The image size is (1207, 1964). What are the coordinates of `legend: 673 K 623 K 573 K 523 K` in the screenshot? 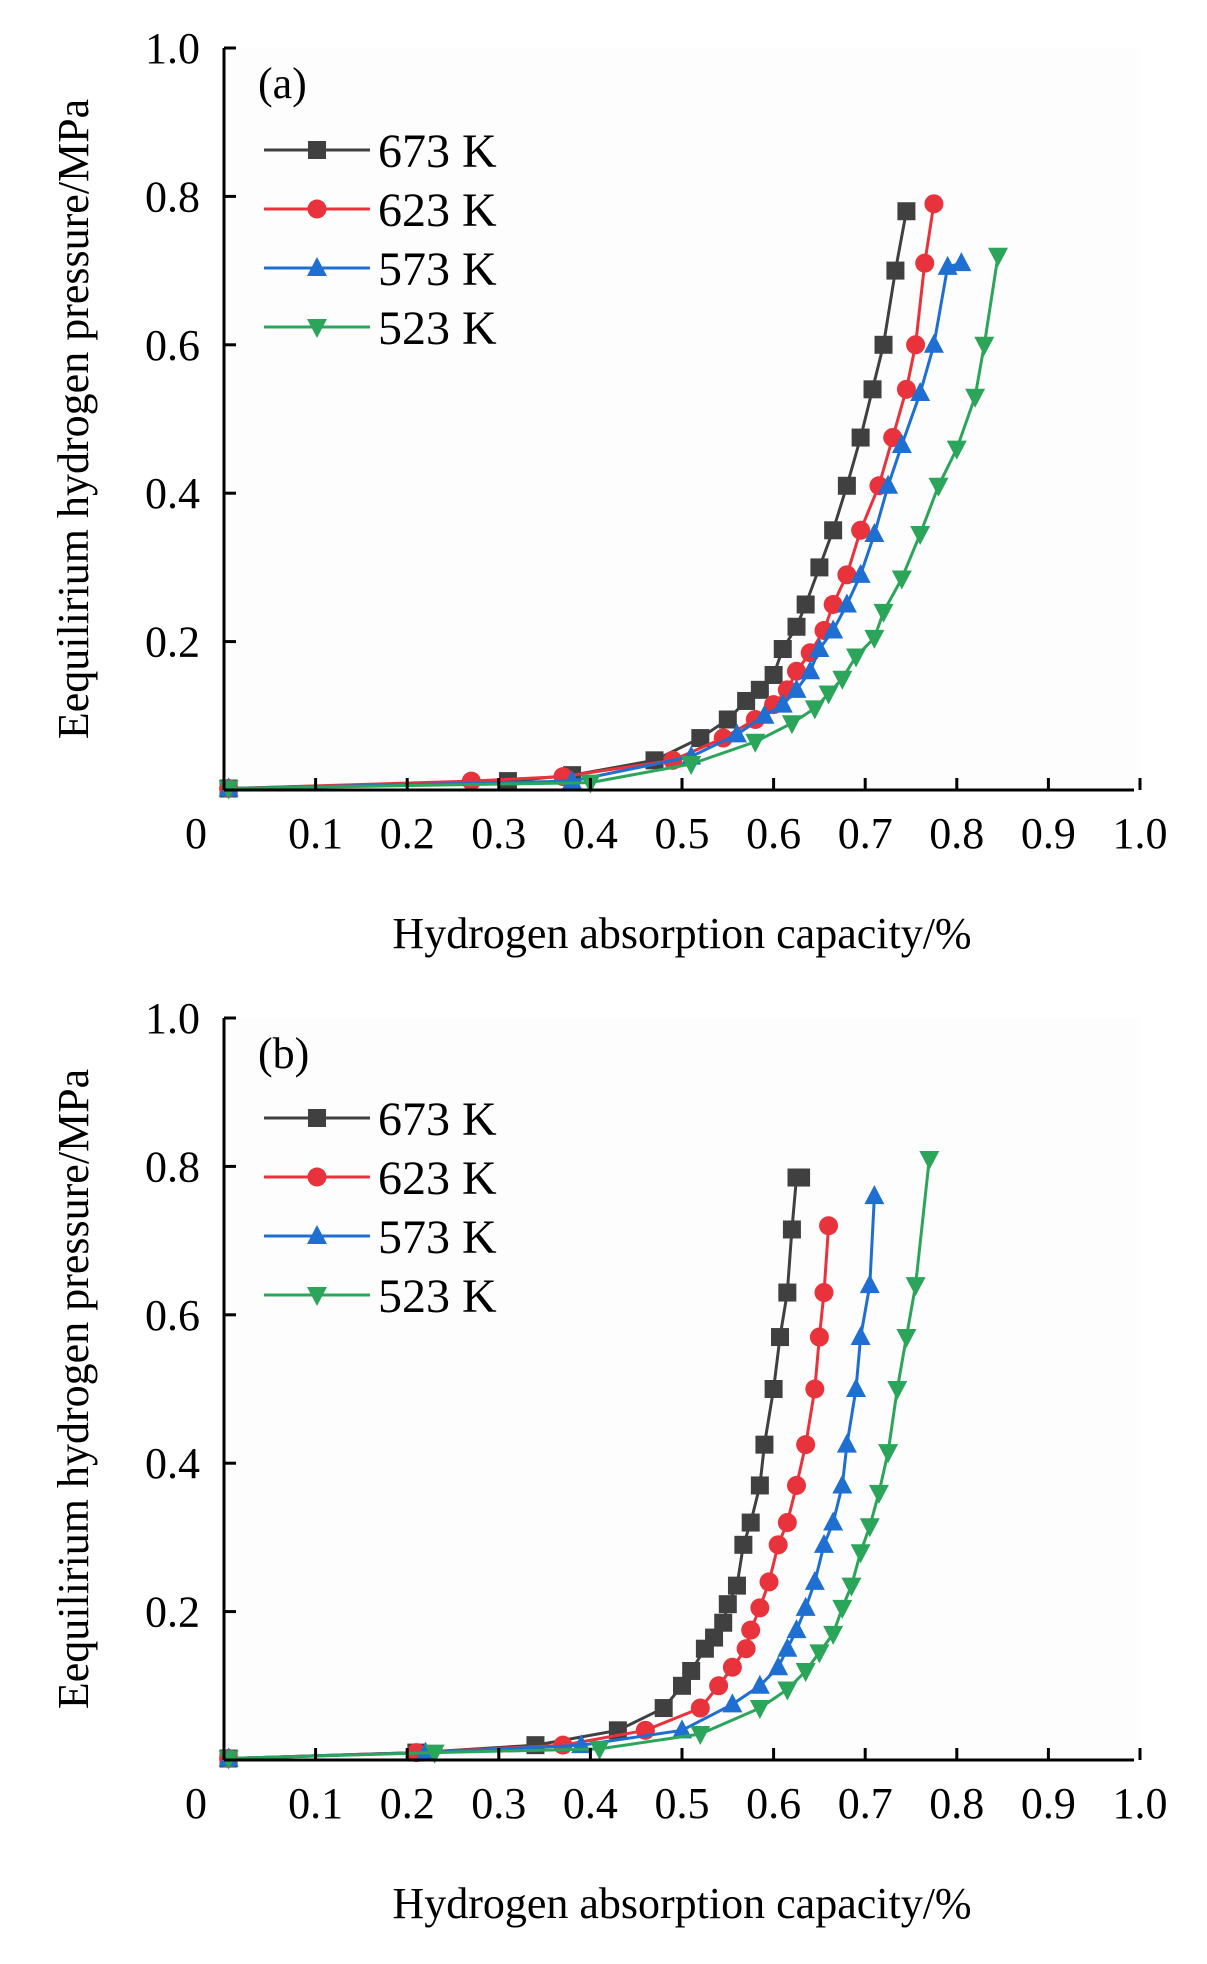 It's located at (380, 240).